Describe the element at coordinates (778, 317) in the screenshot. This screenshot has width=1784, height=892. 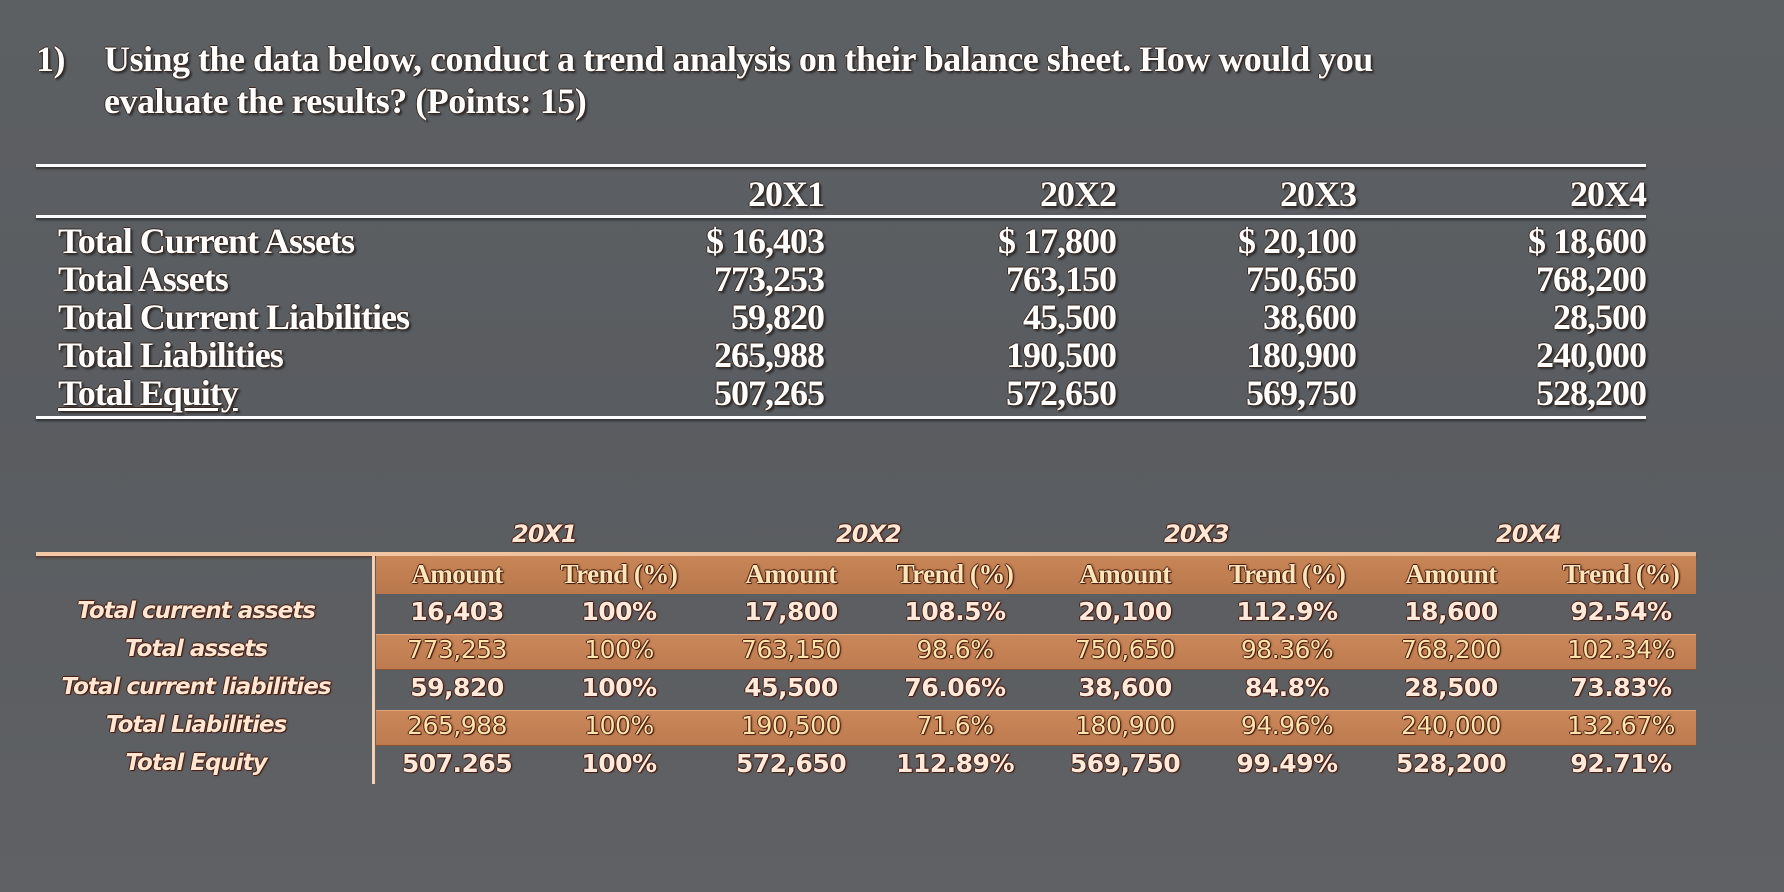
I see `cell-value: 59,820` at that location.